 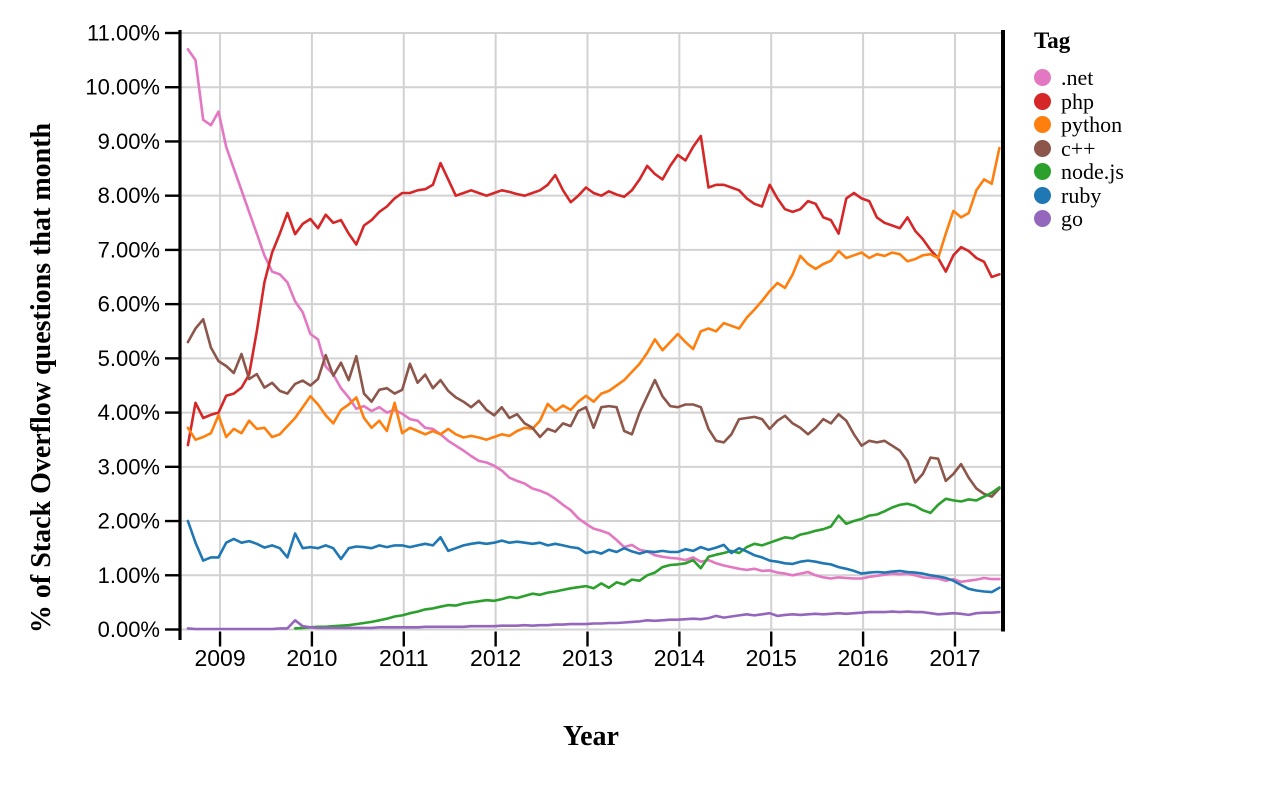 I want to click on legend-item-label: go, so click(x=1072, y=218).